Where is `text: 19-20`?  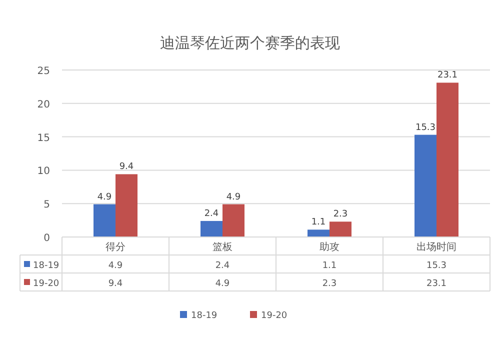
text: 19-20 is located at coordinates (274, 316).